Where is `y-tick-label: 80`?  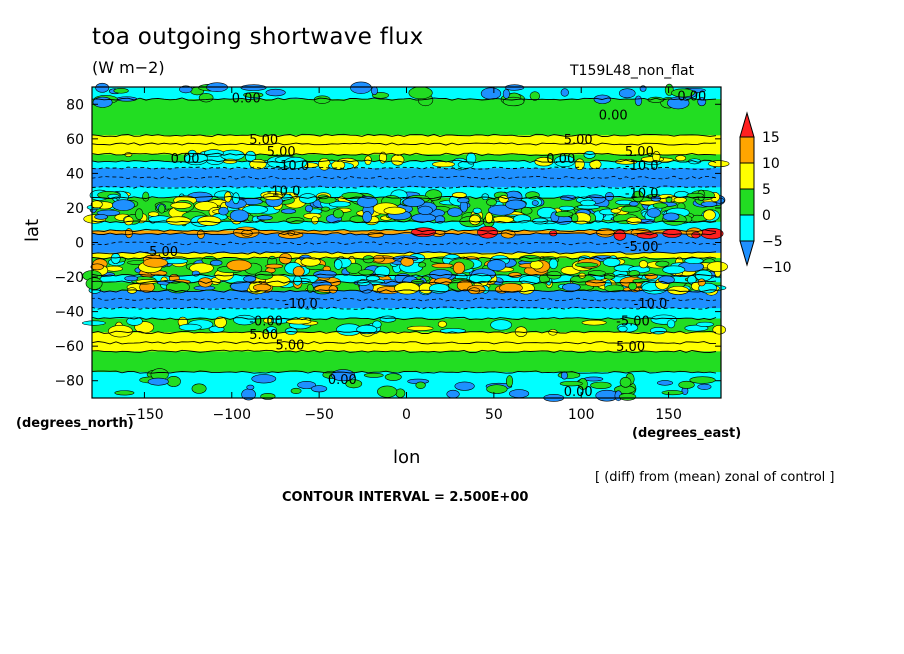
y-tick-label: 80 is located at coordinates (75, 105).